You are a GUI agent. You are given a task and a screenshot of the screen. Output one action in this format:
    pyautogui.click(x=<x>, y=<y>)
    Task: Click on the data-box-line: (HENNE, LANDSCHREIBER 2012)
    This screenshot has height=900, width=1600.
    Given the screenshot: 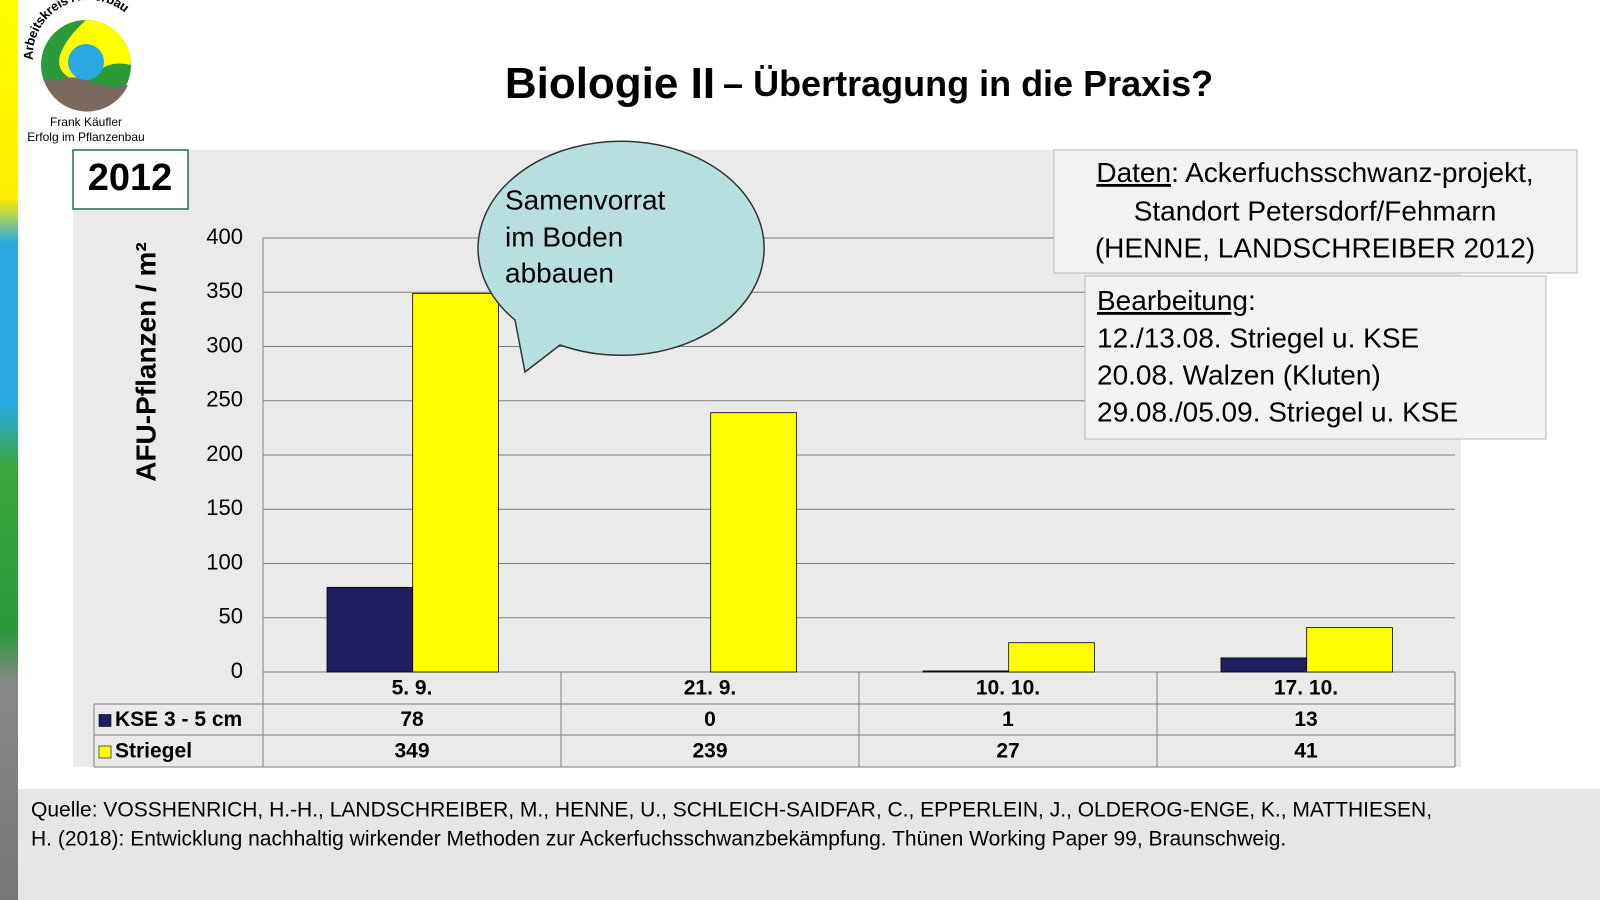 What is the action you would take?
    pyautogui.click(x=1315, y=247)
    